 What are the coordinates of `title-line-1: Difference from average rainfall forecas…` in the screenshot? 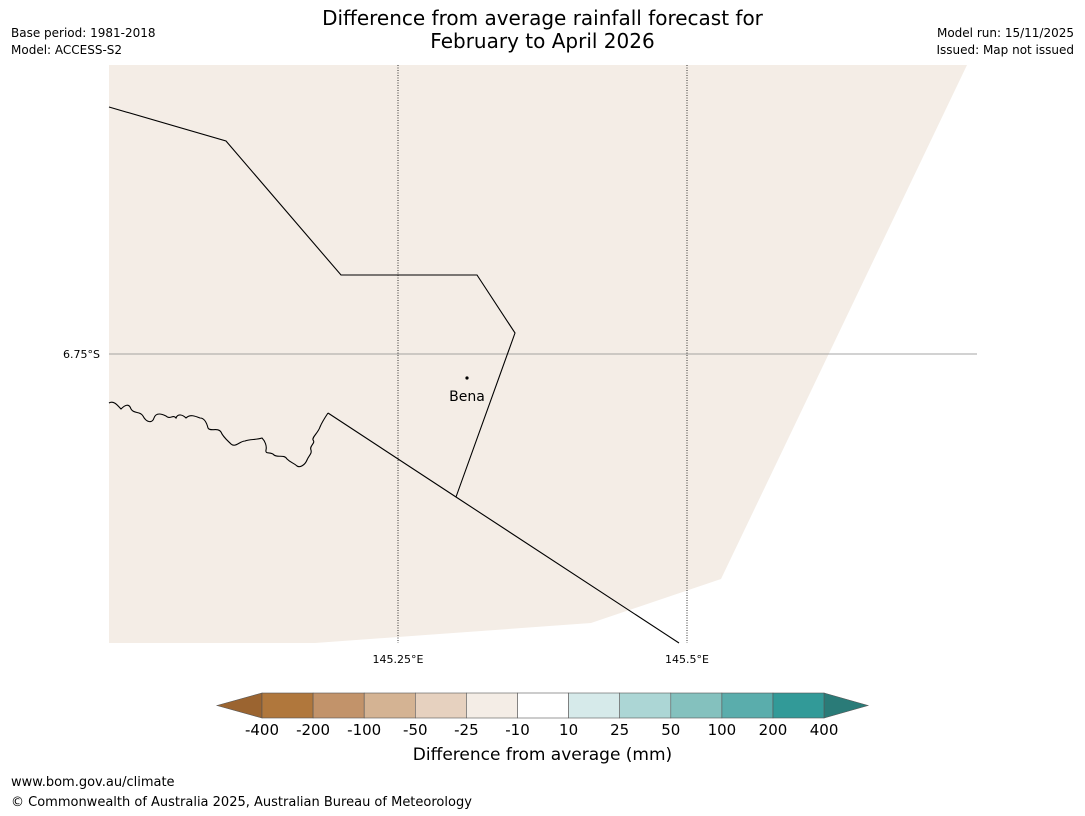 It's located at (542, 18).